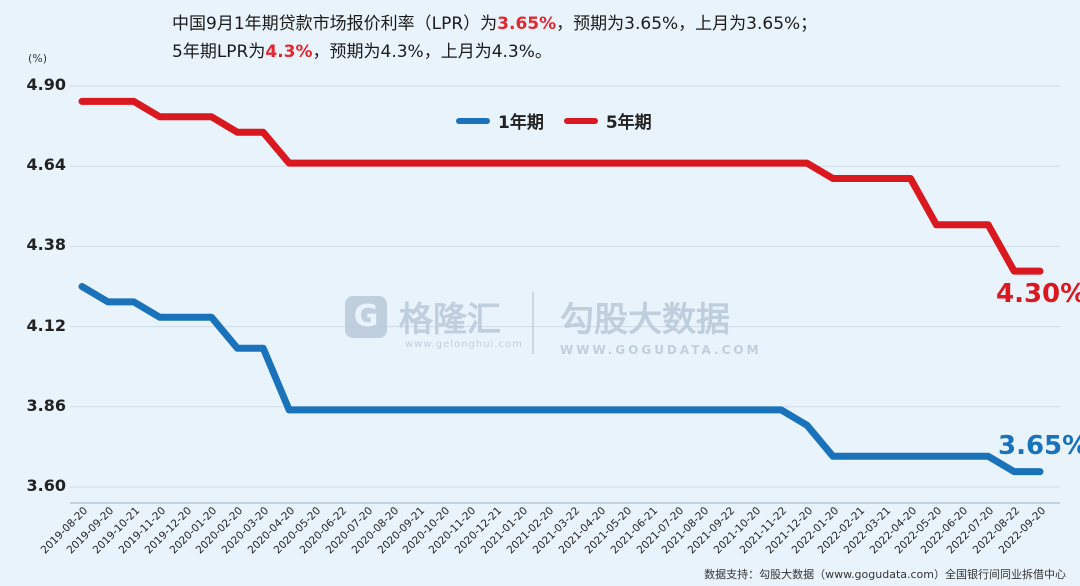 This screenshot has height=586, width=1080. I want to click on y-tick-label: 3.60, so click(46, 485).